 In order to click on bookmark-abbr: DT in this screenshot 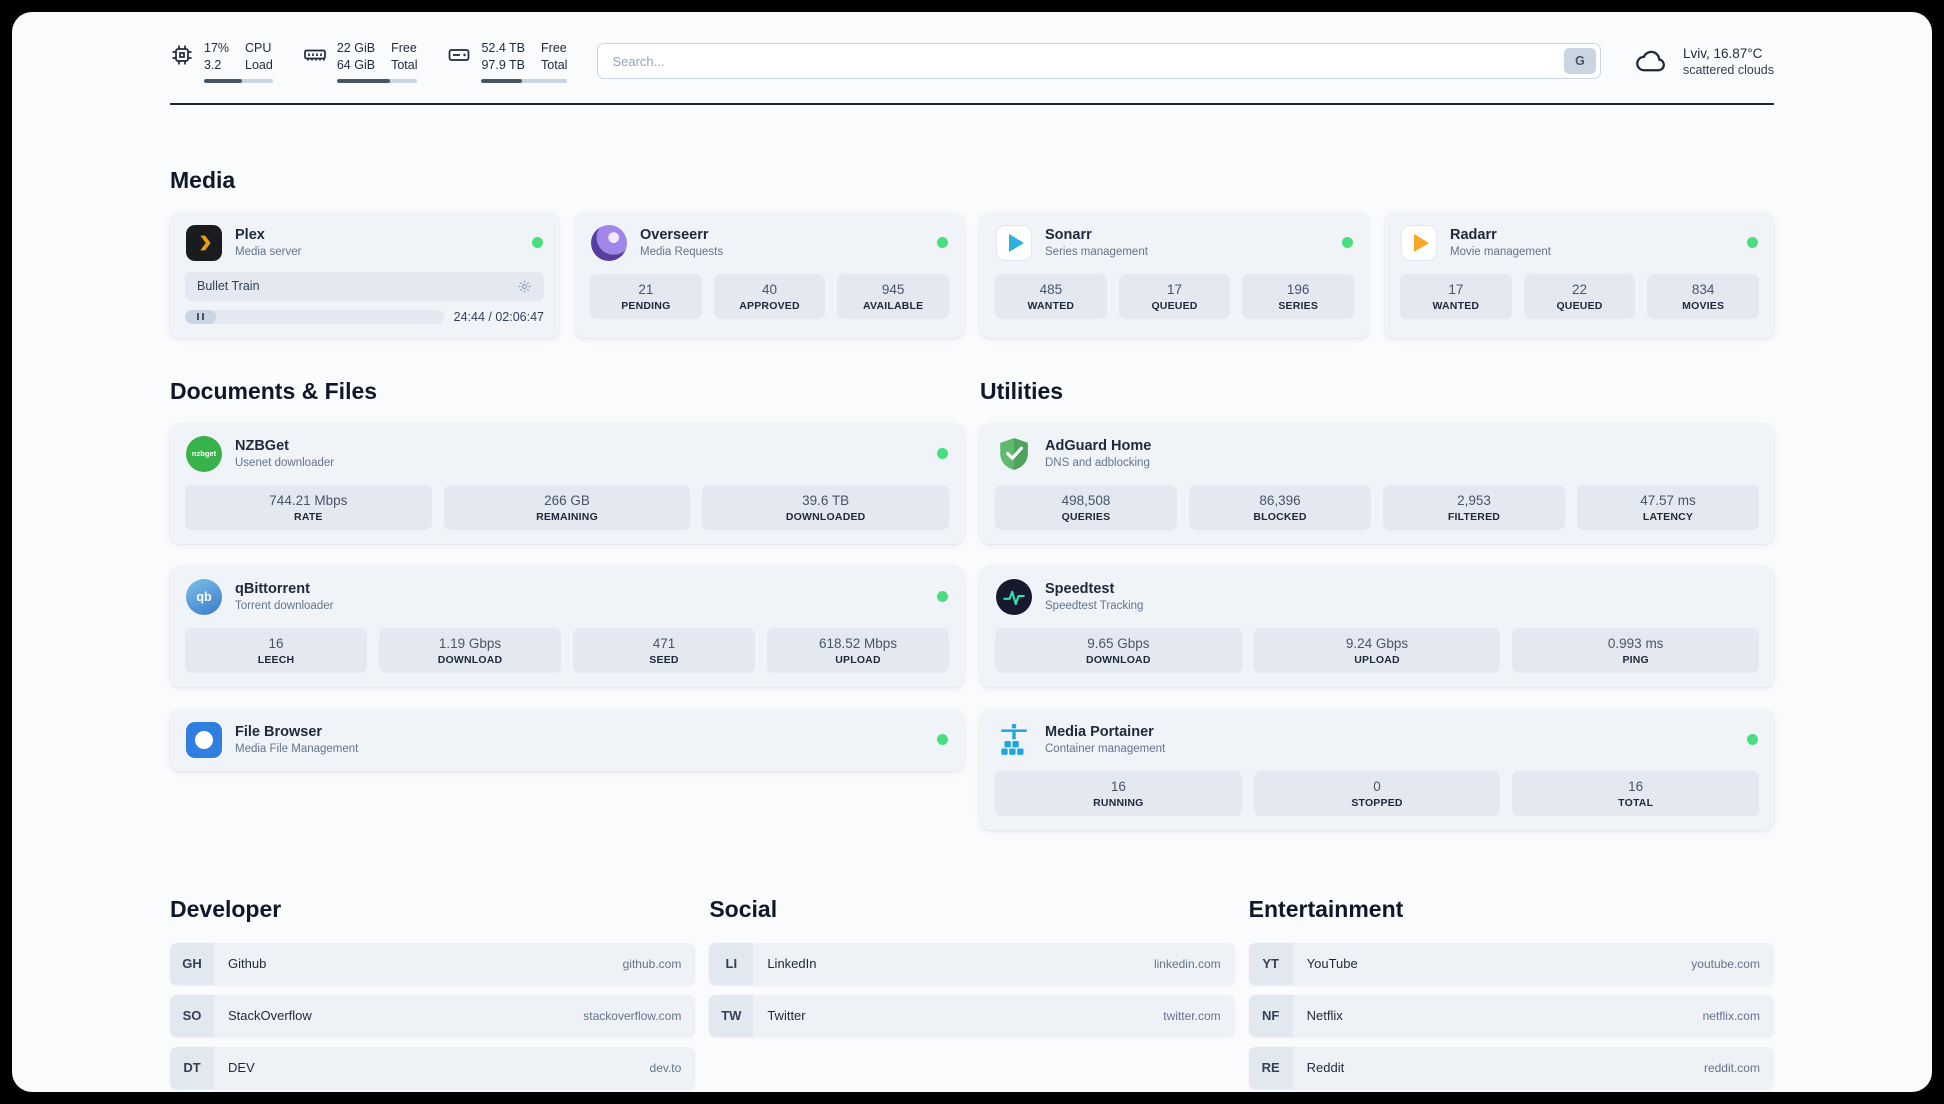, I will do `click(192, 1067)`.